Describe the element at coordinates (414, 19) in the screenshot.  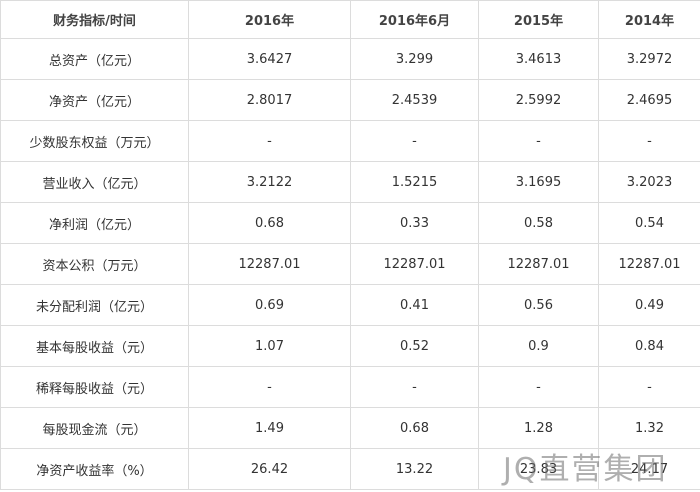
I see `header-cell: 2016年6月` at that location.